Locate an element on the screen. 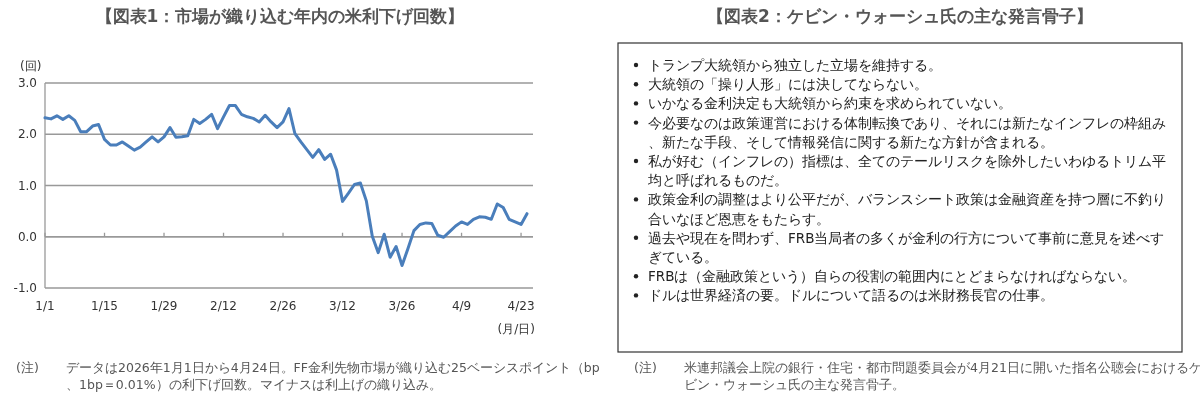  y-tick-label: 1.0 is located at coordinates (27, 185).